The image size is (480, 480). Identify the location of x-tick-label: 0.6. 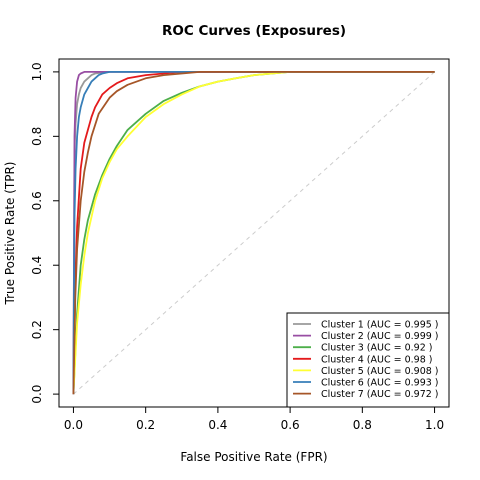
(290, 425).